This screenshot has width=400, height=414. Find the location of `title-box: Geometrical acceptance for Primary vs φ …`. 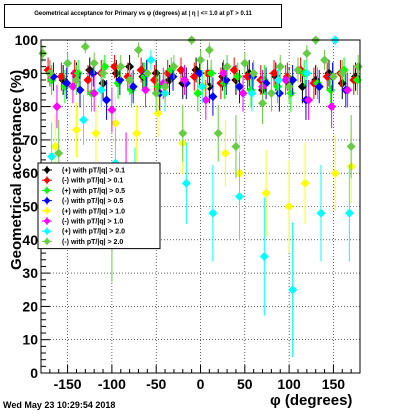

title-box: Geometrical acceptance for Primary vs φ … is located at coordinates (143, 16).